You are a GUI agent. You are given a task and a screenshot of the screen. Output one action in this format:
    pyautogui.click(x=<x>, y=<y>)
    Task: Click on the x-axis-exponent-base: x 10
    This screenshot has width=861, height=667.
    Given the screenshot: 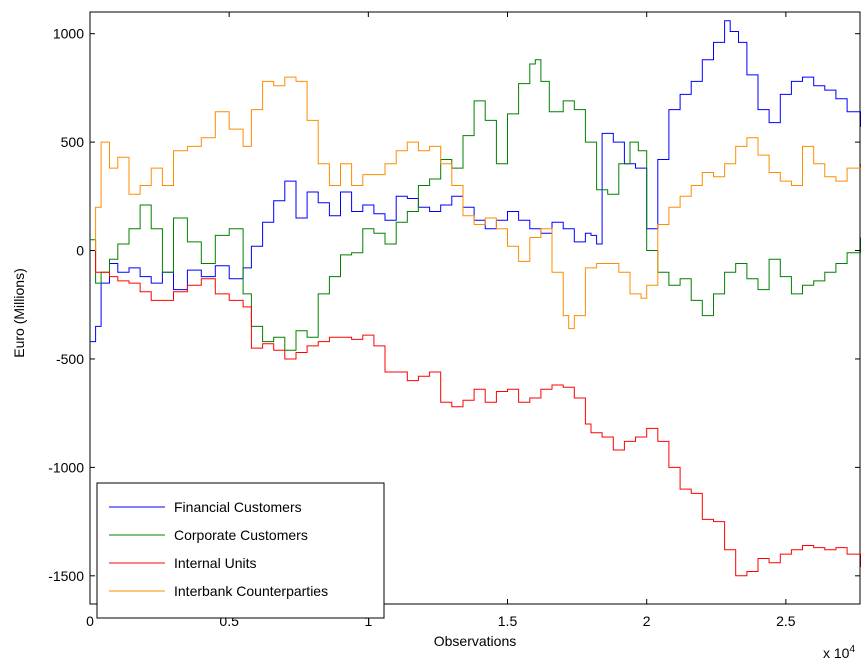 What is the action you would take?
    pyautogui.click(x=836, y=653)
    